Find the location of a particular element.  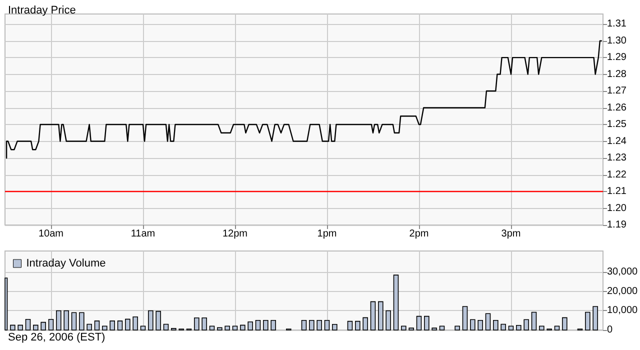

y-tick-label: 1.20 is located at coordinates (617, 208).